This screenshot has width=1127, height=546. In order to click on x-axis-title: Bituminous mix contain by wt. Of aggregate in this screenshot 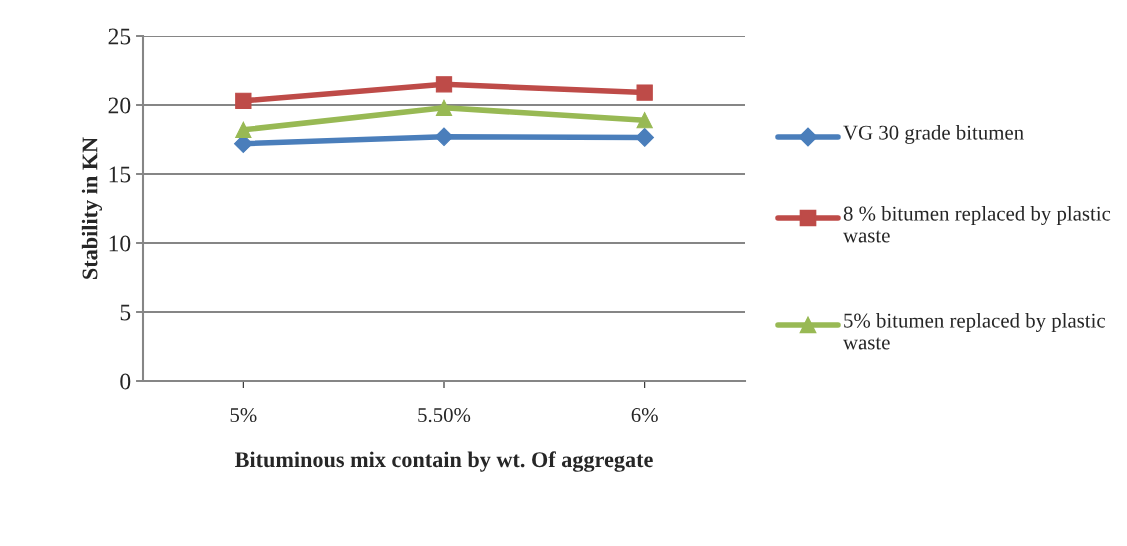, I will do `click(444, 461)`.